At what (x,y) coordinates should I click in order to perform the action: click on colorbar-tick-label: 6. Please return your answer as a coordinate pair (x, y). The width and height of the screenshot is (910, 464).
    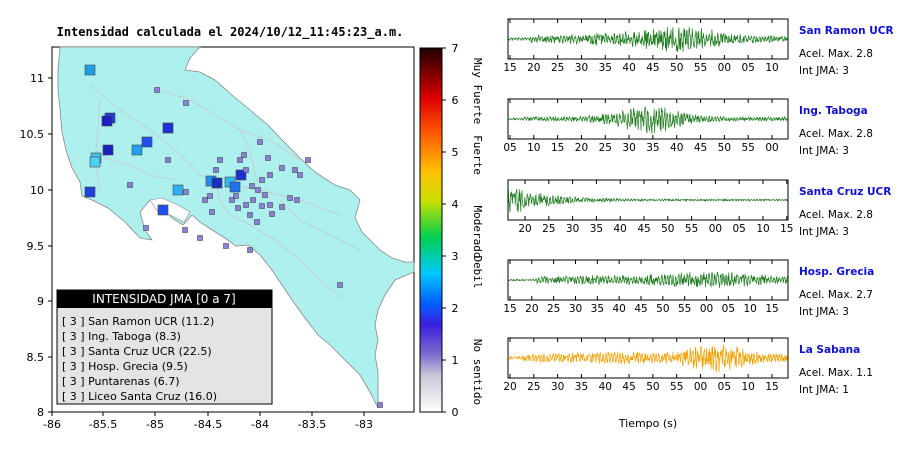
    Looking at the image, I should click on (455, 100).